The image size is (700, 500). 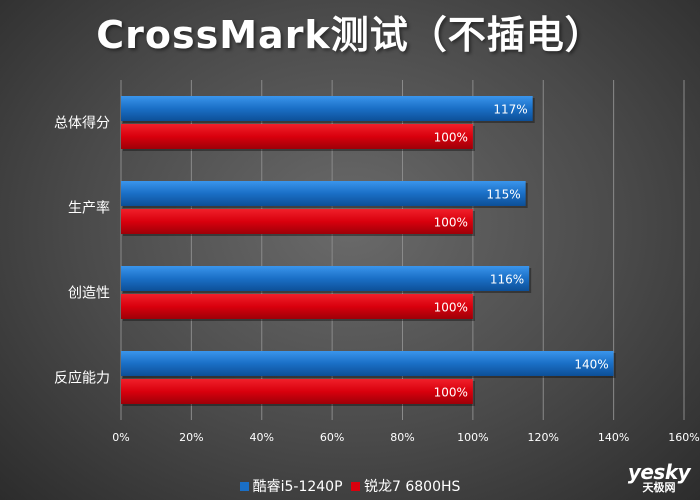 I want to click on data-label-1-1: 100%, so click(x=451, y=223).